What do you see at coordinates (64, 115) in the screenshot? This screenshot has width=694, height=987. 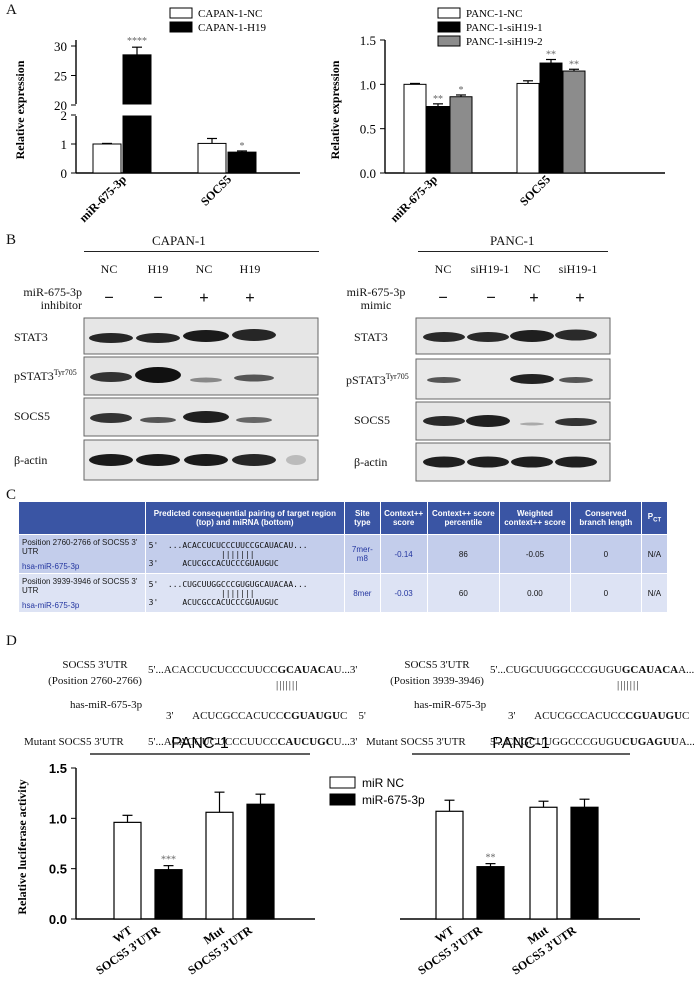 I see `y-tick-label: 2` at bounding box center [64, 115].